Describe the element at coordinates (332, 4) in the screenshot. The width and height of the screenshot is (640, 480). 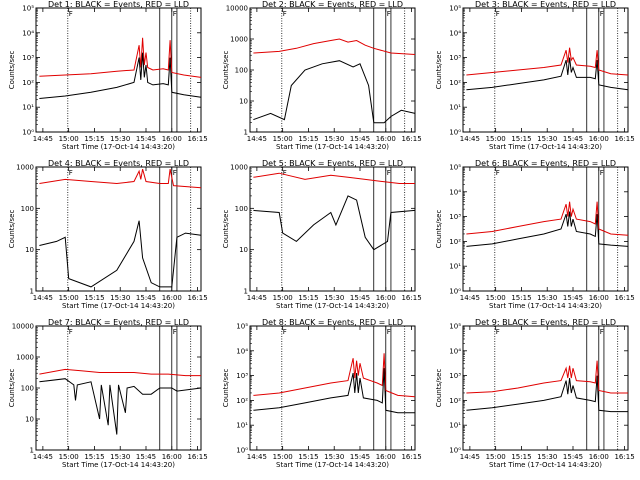
I see `chart-title: Det 2: BLACK = Events, RED = LLD` at that location.